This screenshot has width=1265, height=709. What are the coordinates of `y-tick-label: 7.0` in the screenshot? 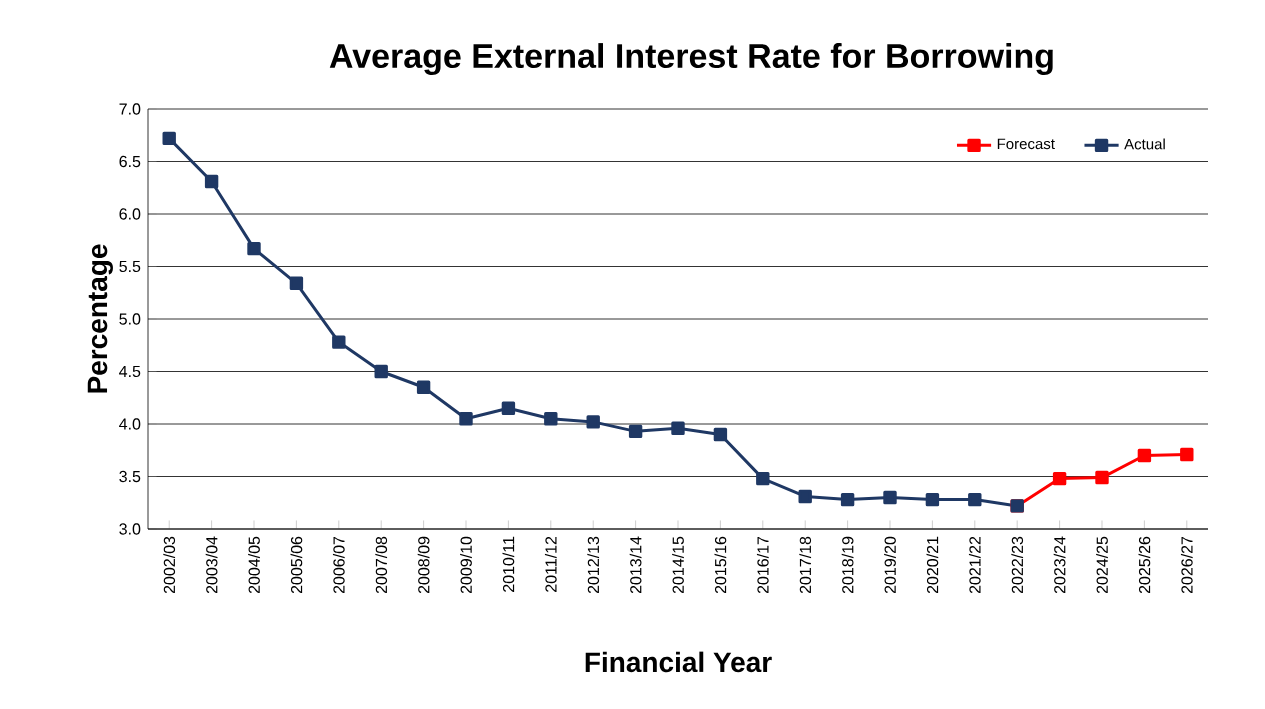 It's located at (130, 109).